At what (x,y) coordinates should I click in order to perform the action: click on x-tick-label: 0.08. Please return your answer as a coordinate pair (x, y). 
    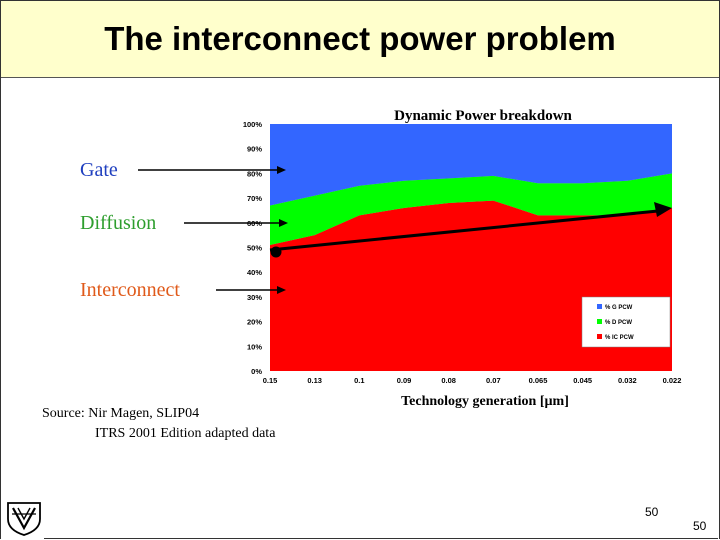
    Looking at the image, I should click on (448, 380).